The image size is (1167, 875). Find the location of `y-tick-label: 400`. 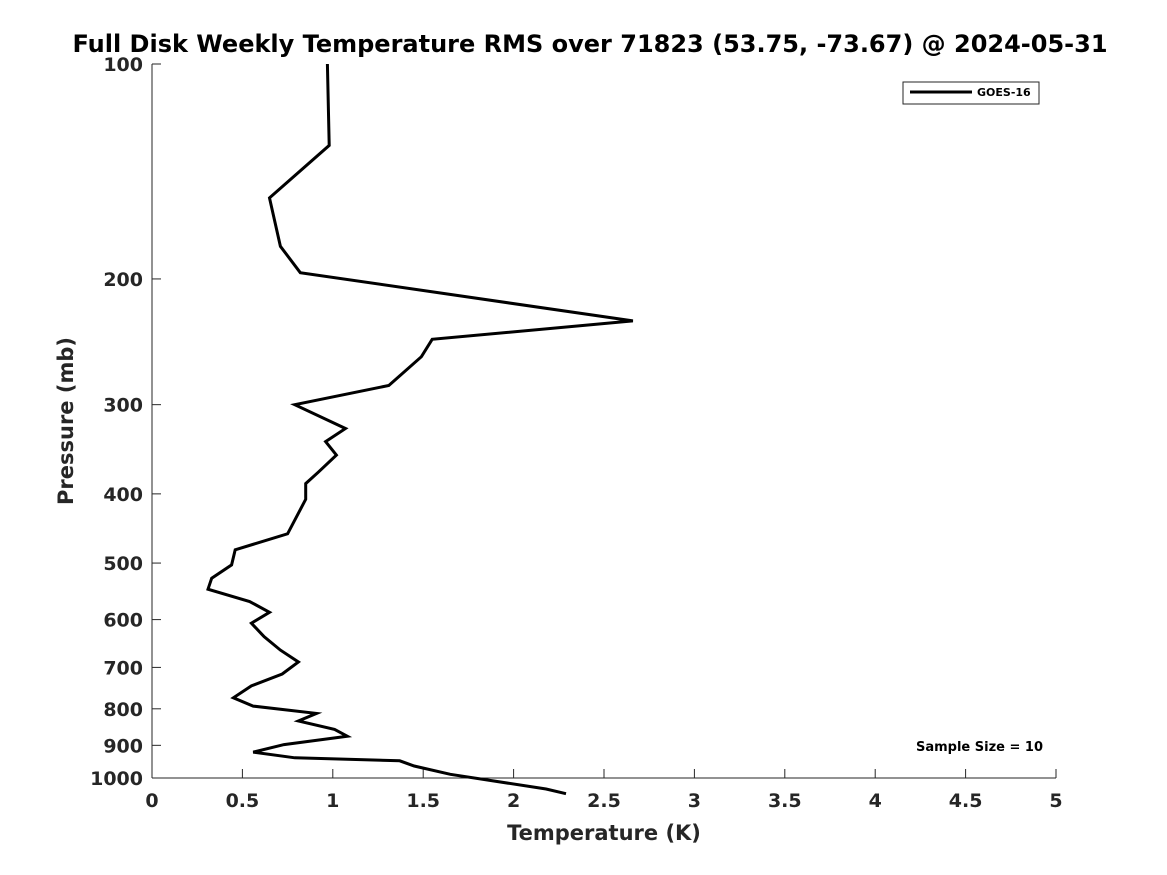

y-tick-label: 400 is located at coordinates (123, 495).